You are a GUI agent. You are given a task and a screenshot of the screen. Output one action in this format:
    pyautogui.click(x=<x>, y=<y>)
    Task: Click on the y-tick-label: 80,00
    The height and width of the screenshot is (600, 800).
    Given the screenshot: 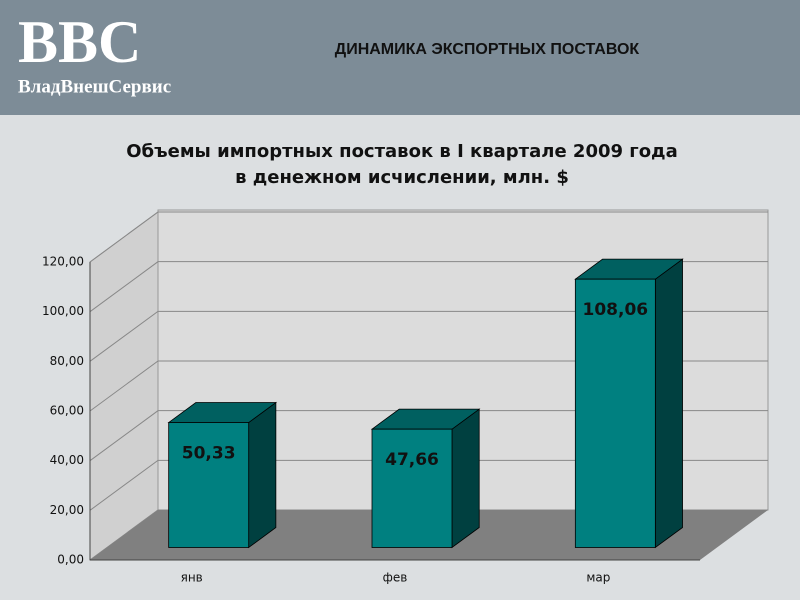 What is the action you would take?
    pyautogui.click(x=67, y=361)
    